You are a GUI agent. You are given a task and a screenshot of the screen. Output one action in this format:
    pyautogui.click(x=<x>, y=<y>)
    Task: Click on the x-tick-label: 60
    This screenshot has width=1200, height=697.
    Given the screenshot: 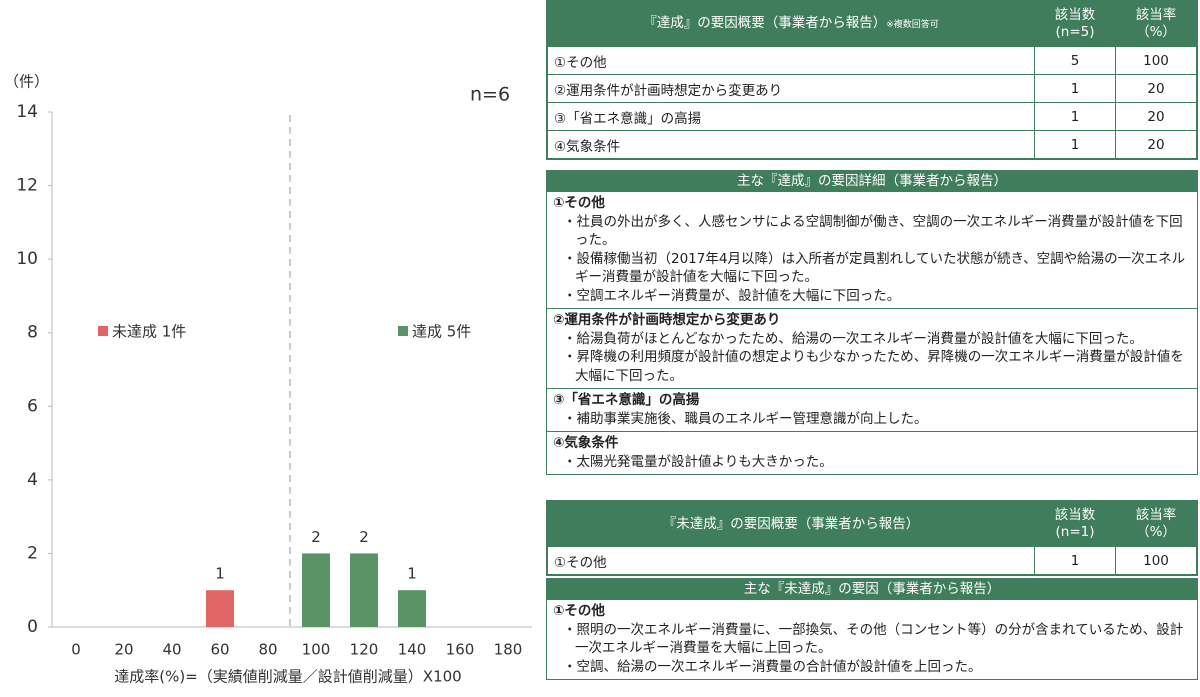 What is the action you would take?
    pyautogui.click(x=219, y=650)
    